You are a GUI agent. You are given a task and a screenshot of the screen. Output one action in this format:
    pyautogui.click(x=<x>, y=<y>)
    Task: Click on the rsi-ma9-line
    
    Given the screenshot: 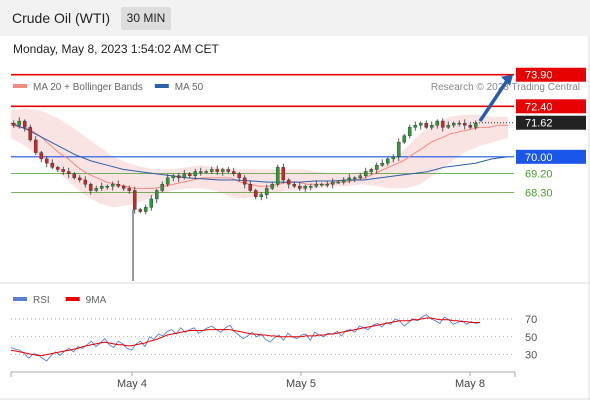 What is the action you would take?
    pyautogui.click(x=245, y=336)
    